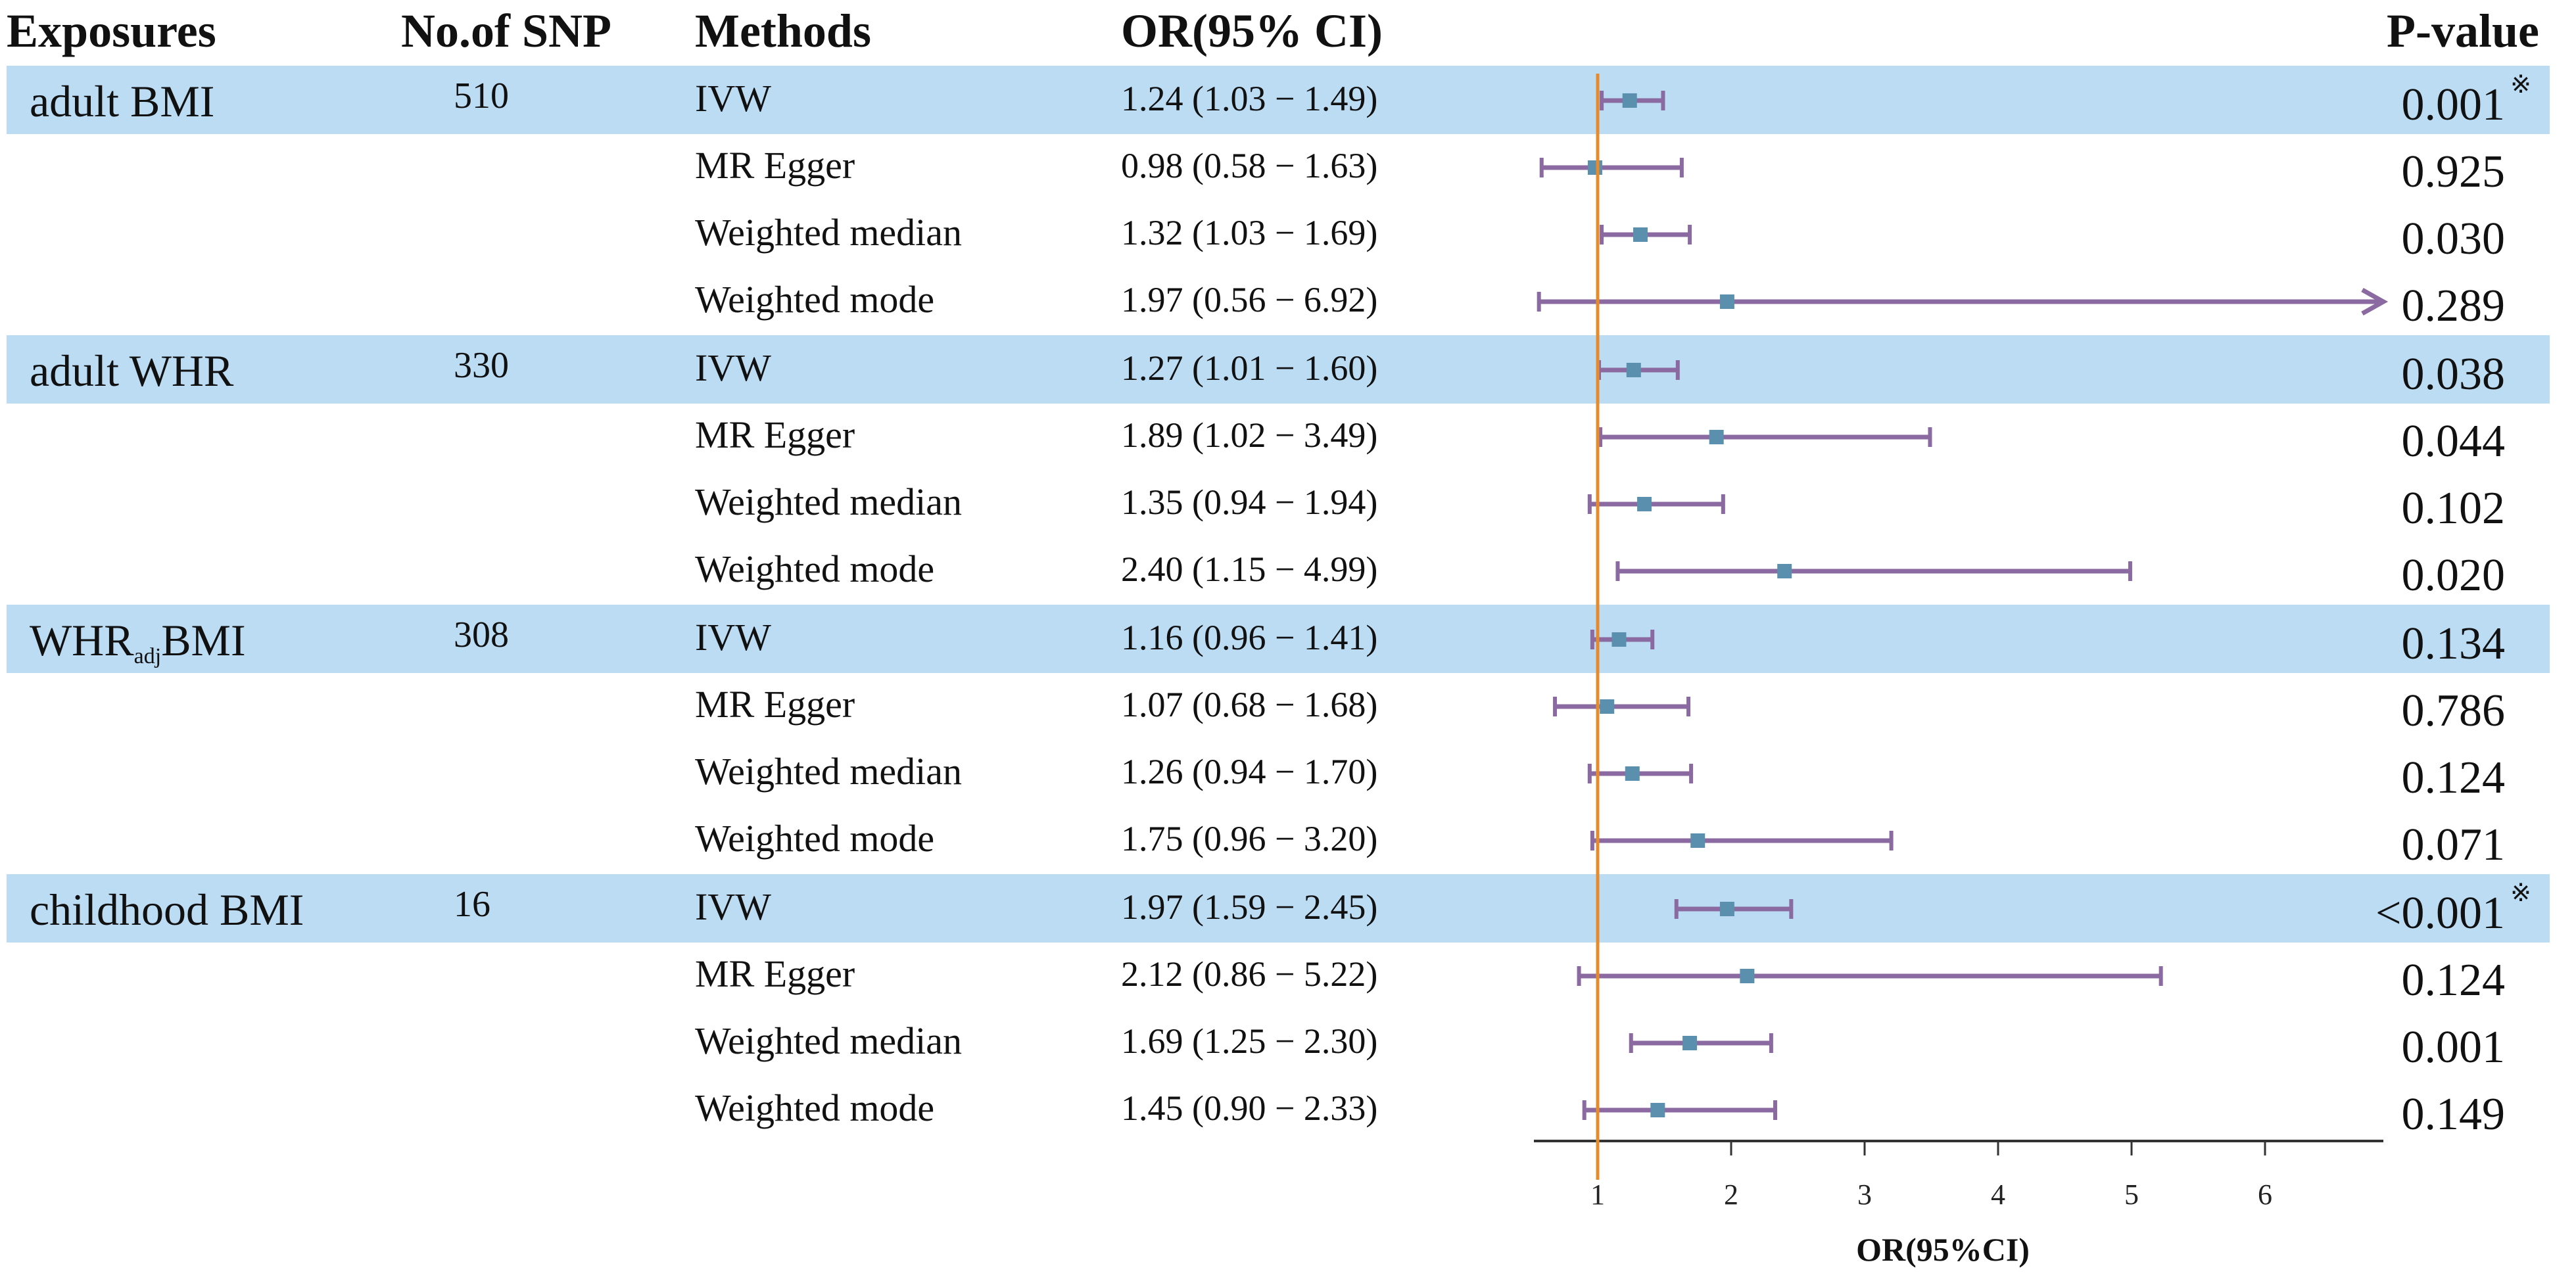 The width and height of the screenshot is (2576, 1281). I want to click on p-value: 0.149, so click(2453, 1114).